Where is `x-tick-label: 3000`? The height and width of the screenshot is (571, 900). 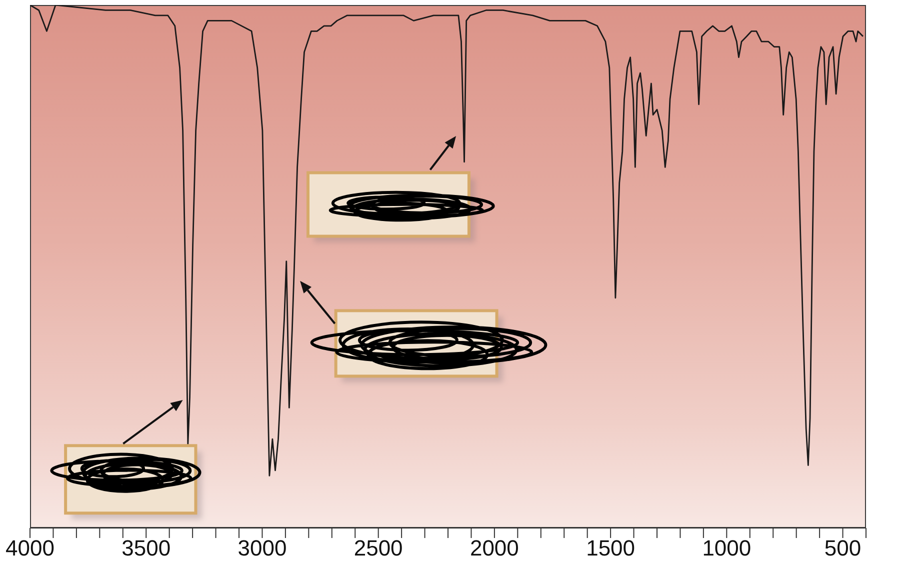 x-tick-label: 3000 is located at coordinates (262, 548).